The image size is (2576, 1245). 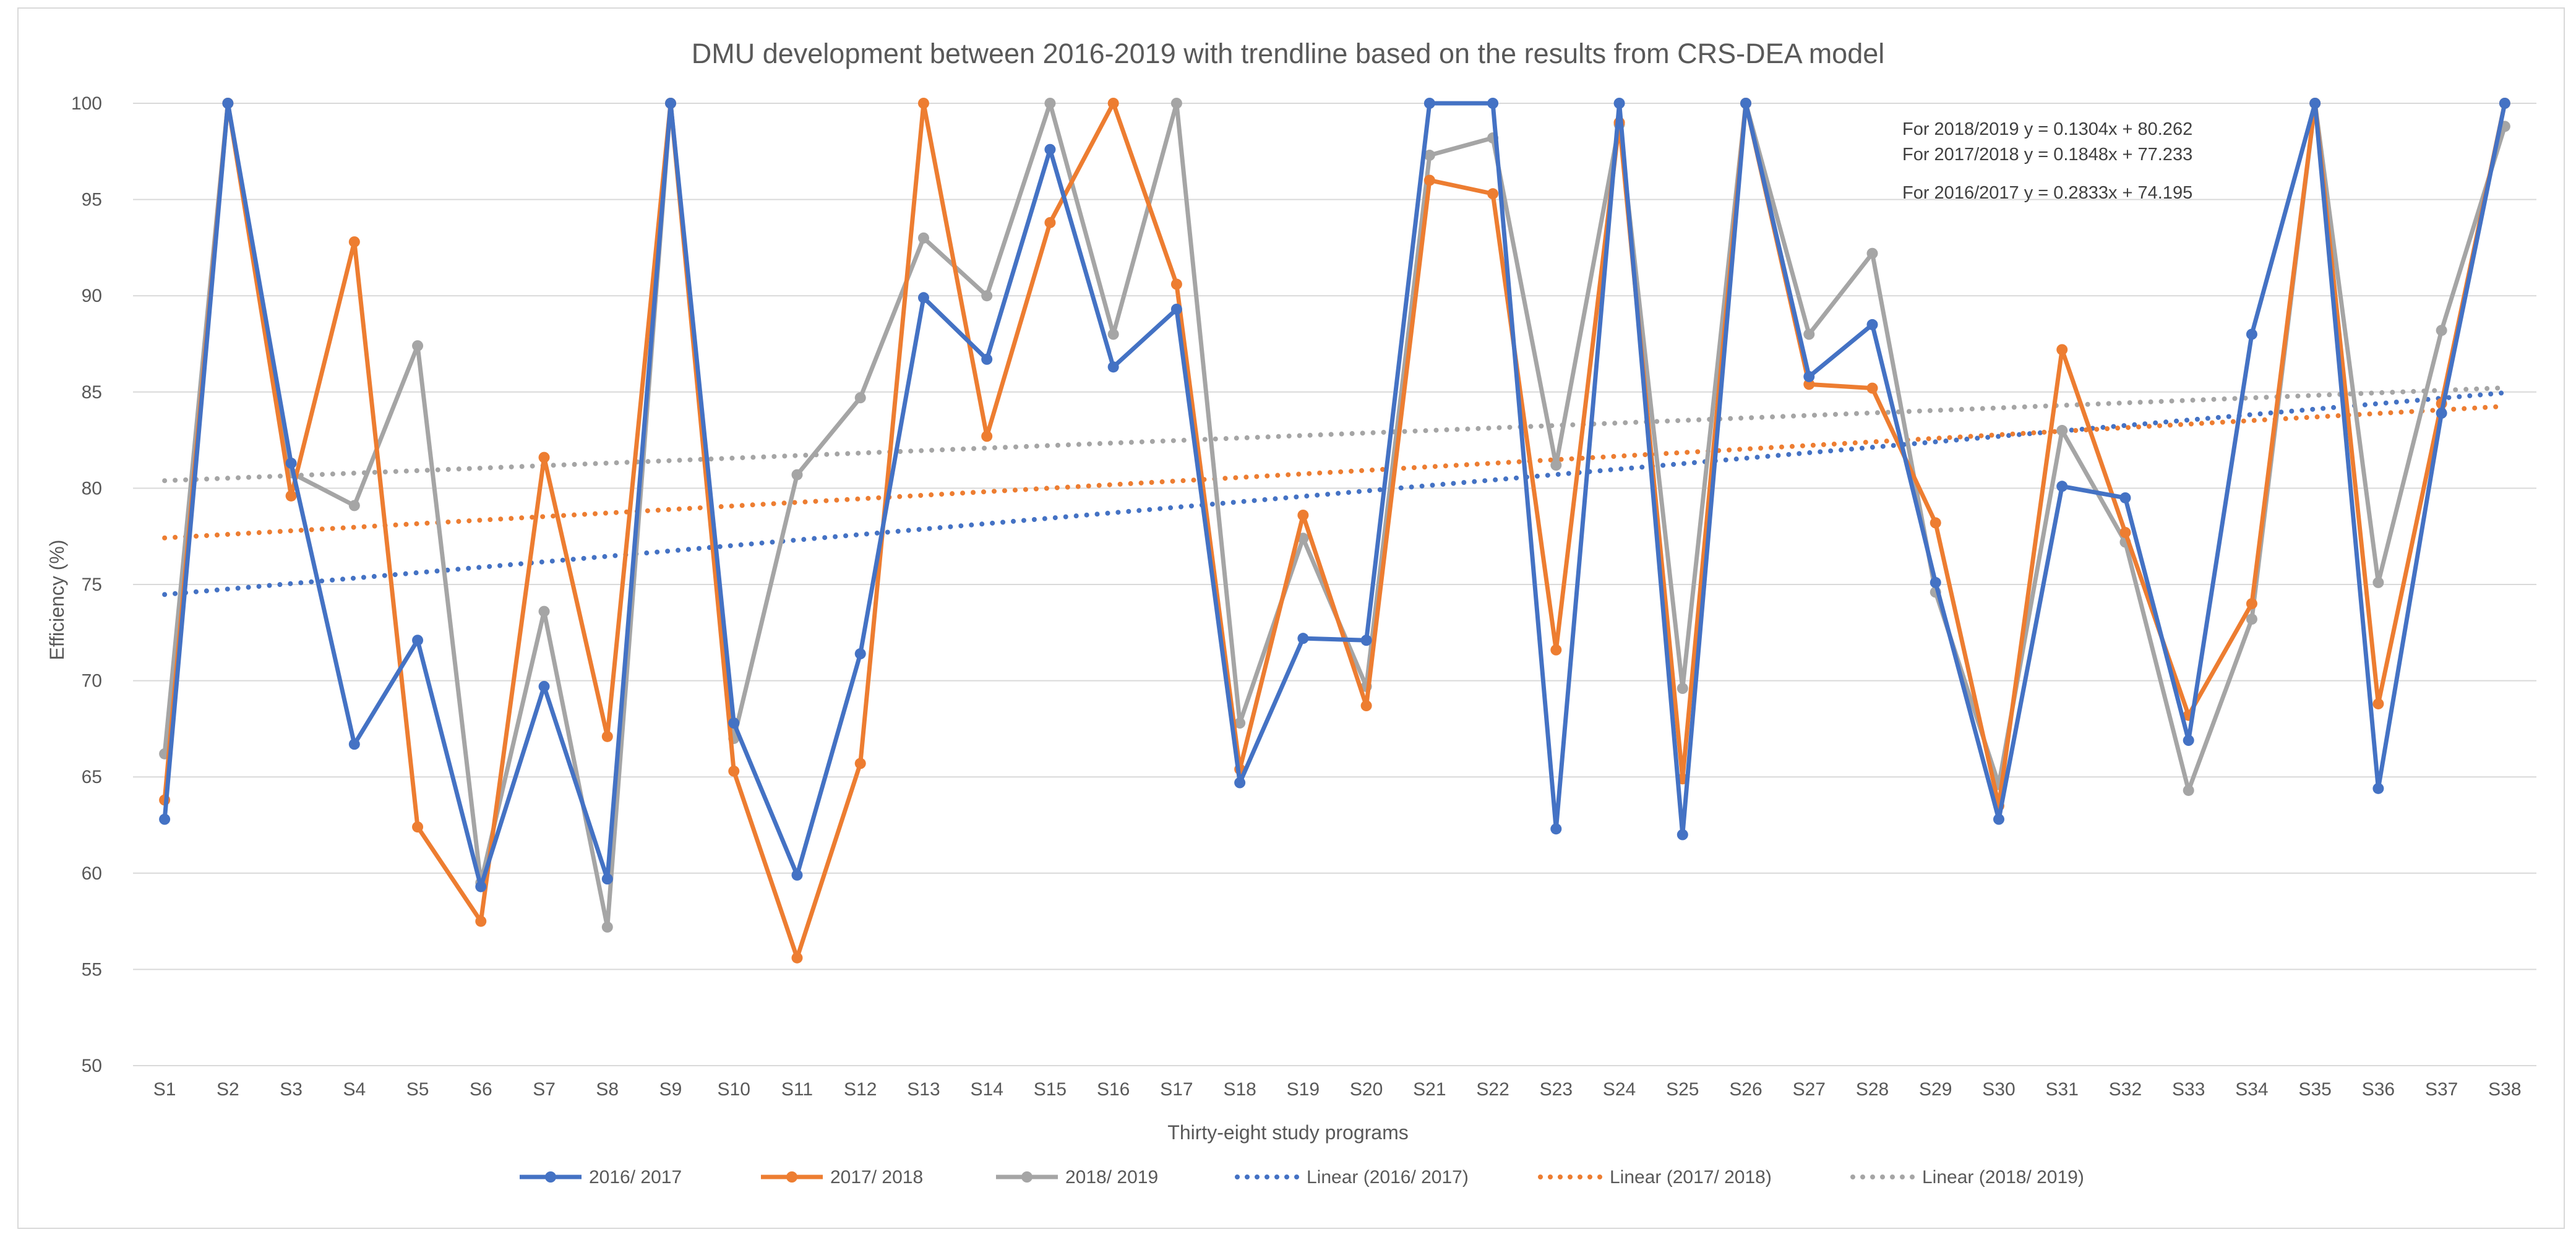 I want to click on legend-item-2: 2017/ 2018, so click(x=842, y=1177).